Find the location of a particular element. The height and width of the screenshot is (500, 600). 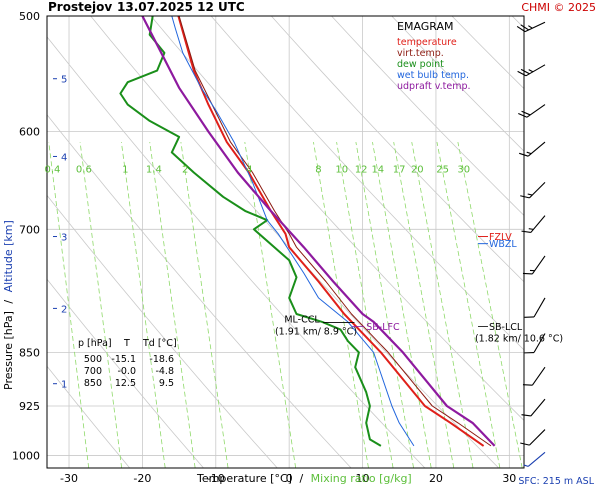

mixing-ratio-label: 0.6 is located at coordinates (84, 170).